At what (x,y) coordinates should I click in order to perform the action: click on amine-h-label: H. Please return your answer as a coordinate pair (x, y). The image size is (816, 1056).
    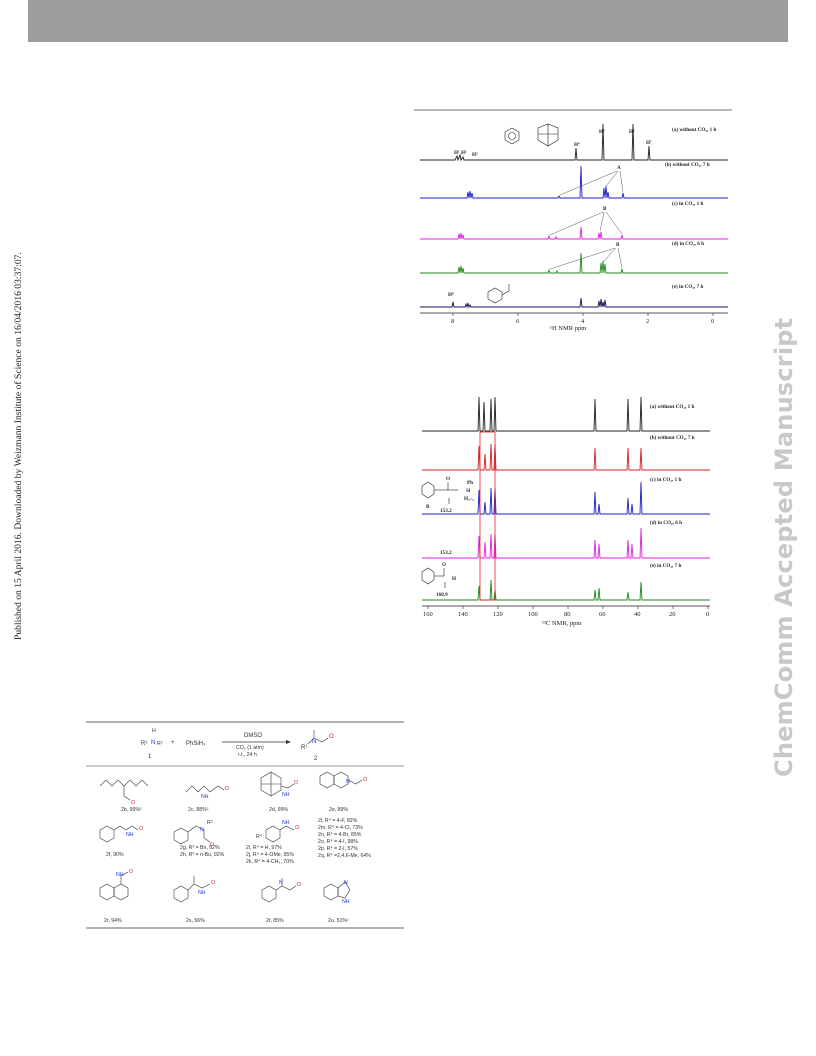
    Looking at the image, I should click on (154, 731).